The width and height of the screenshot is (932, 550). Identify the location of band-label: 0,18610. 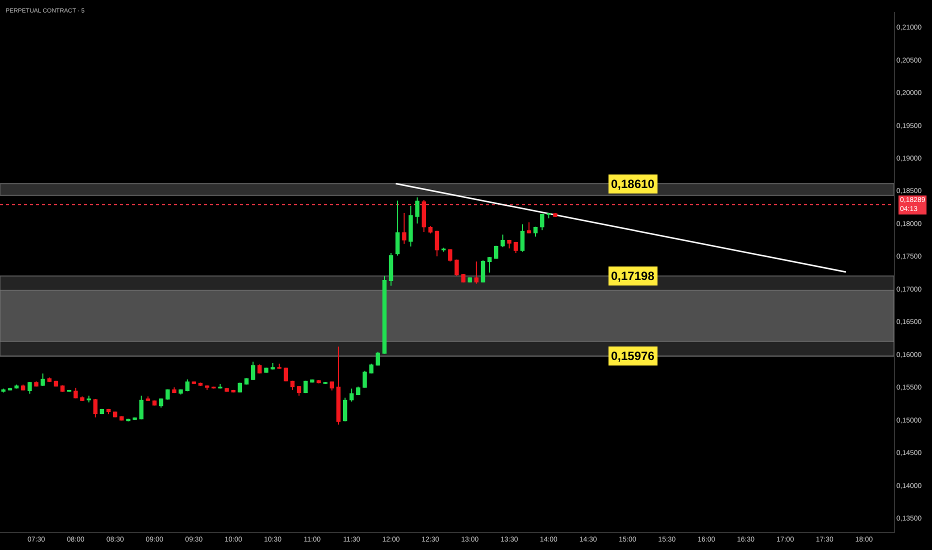
(633, 184).